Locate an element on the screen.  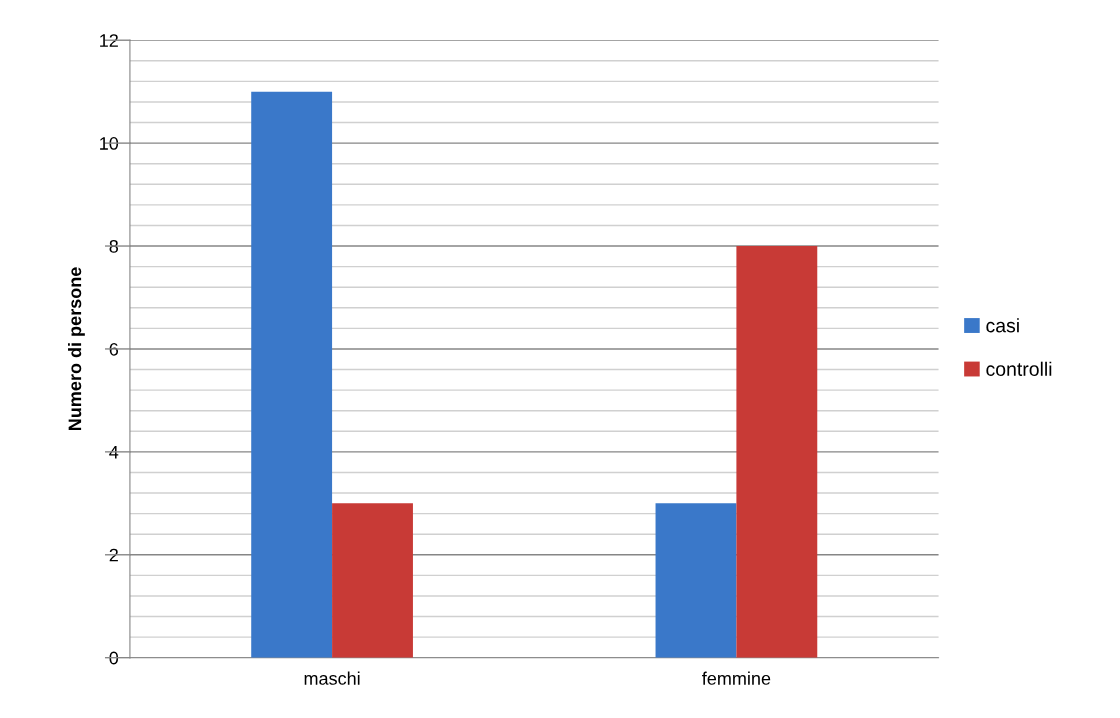
y-tick-label: 6 is located at coordinates (114, 349).